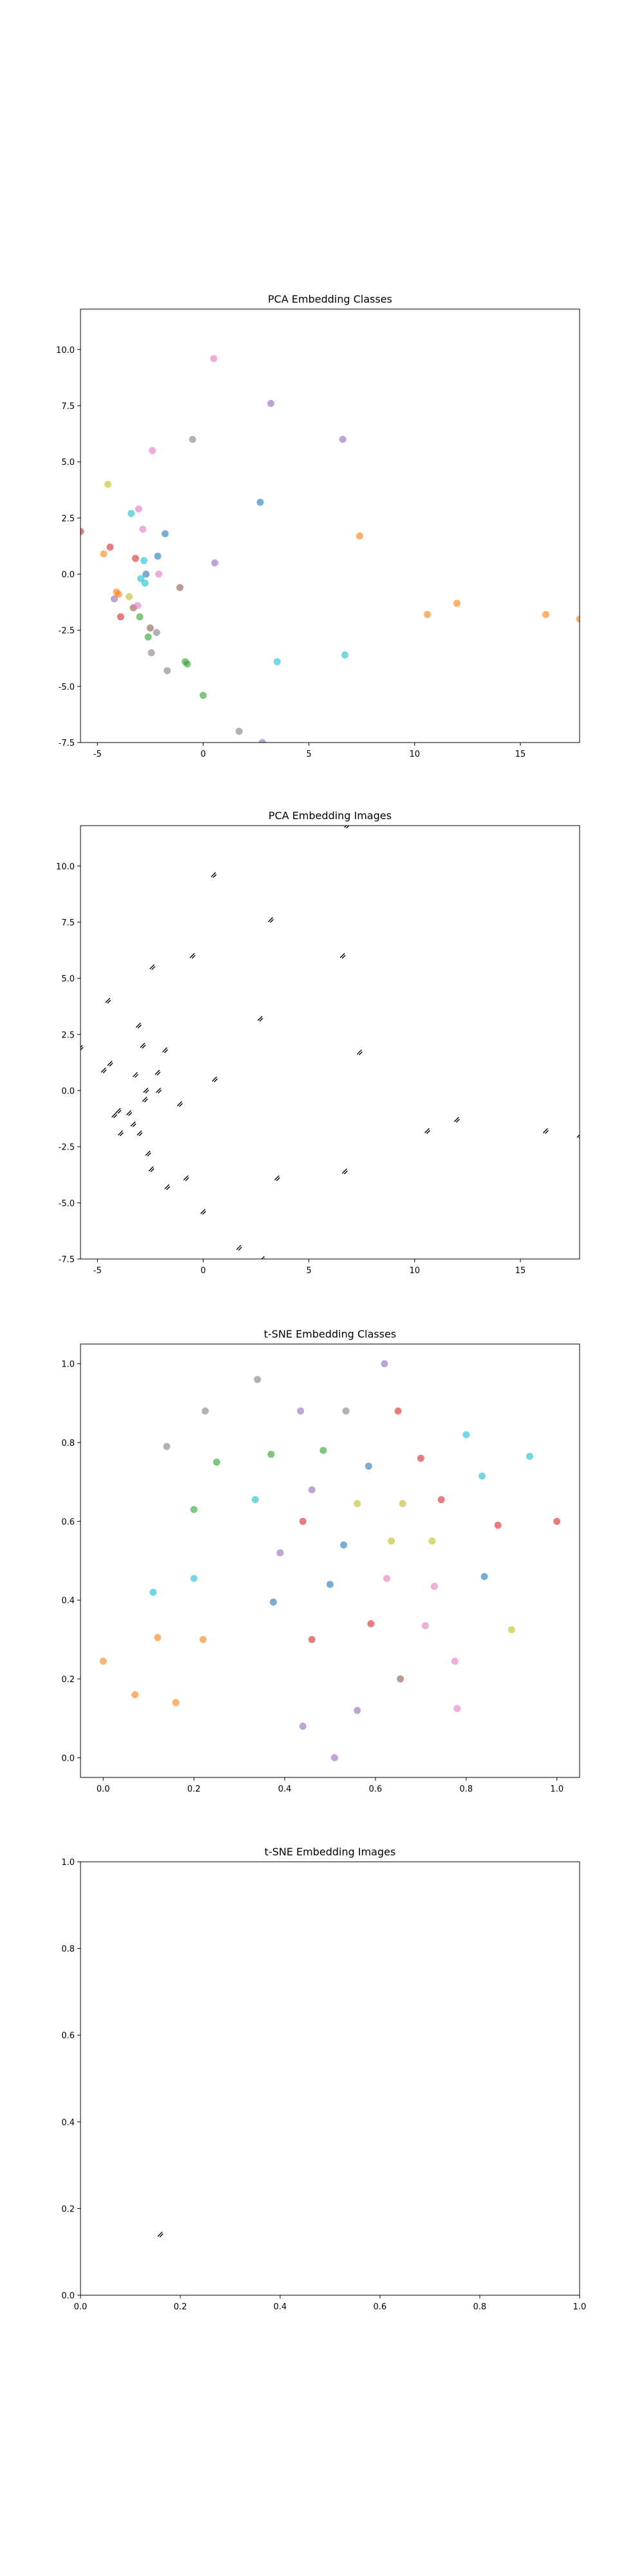  What do you see at coordinates (97, 754) in the screenshot?
I see `x-tick-label: -5` at bounding box center [97, 754].